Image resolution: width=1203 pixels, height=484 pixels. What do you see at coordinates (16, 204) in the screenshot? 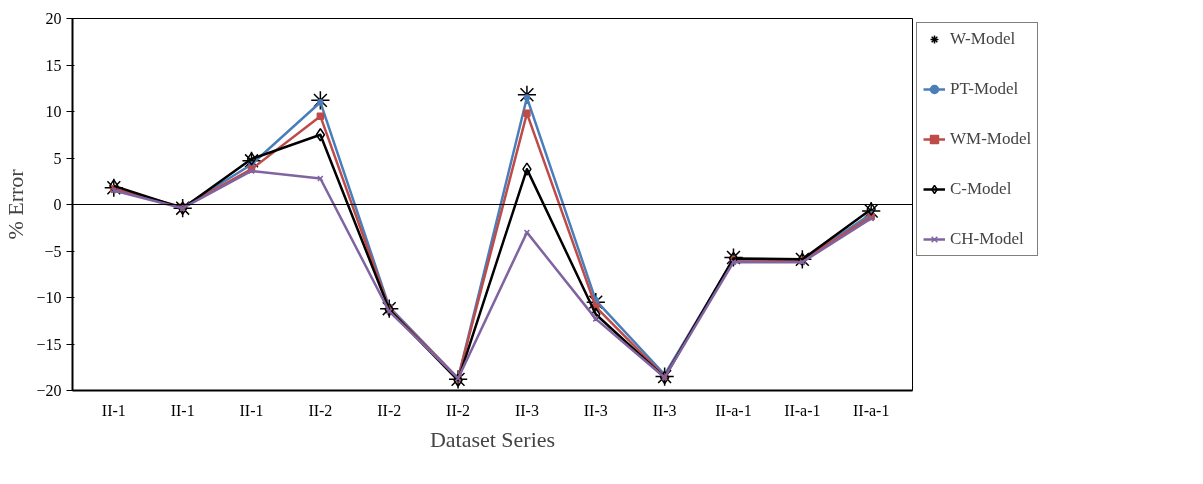
I see `y-axis-title: % Error` at bounding box center [16, 204].